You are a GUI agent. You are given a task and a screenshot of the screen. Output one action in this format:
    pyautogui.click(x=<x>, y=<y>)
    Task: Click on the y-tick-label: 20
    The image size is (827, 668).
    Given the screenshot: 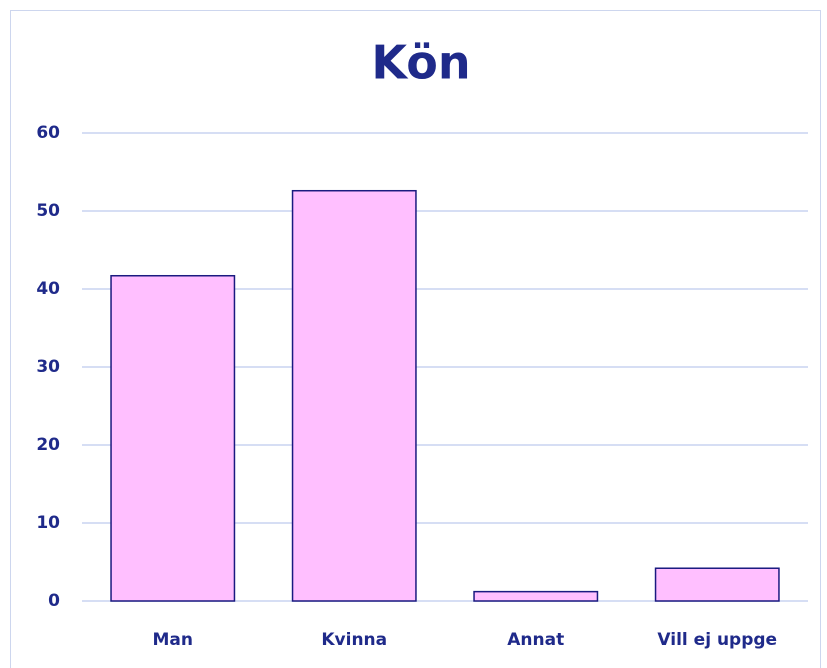 What is the action you would take?
    pyautogui.click(x=48, y=445)
    